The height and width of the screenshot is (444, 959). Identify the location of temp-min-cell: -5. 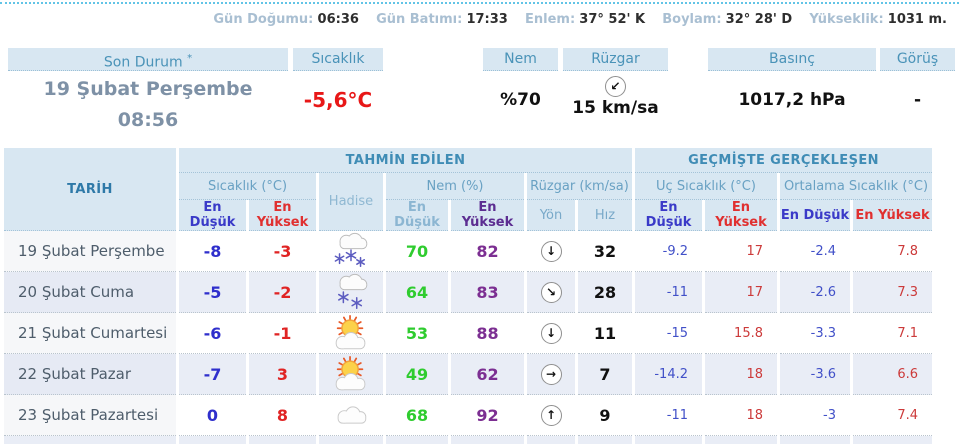
(212, 292).